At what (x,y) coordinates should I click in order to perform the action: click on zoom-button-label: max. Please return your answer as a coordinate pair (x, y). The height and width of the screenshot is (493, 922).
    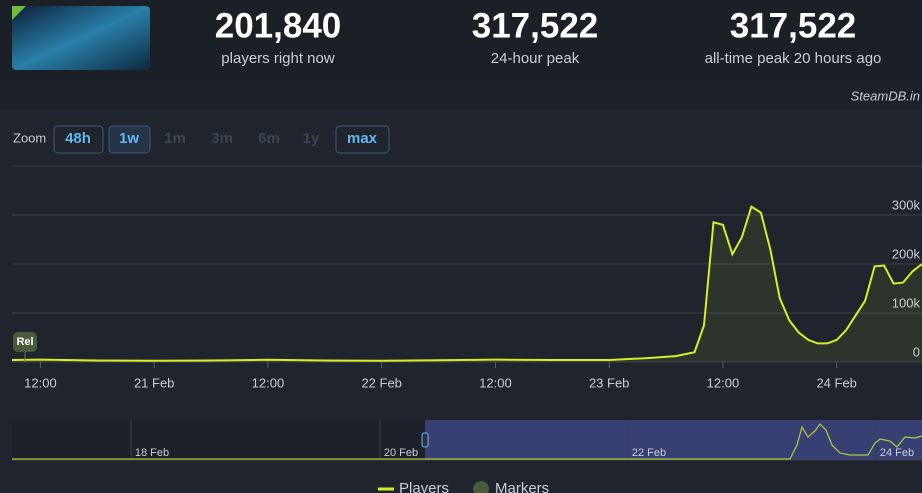
    Looking at the image, I should click on (362, 138).